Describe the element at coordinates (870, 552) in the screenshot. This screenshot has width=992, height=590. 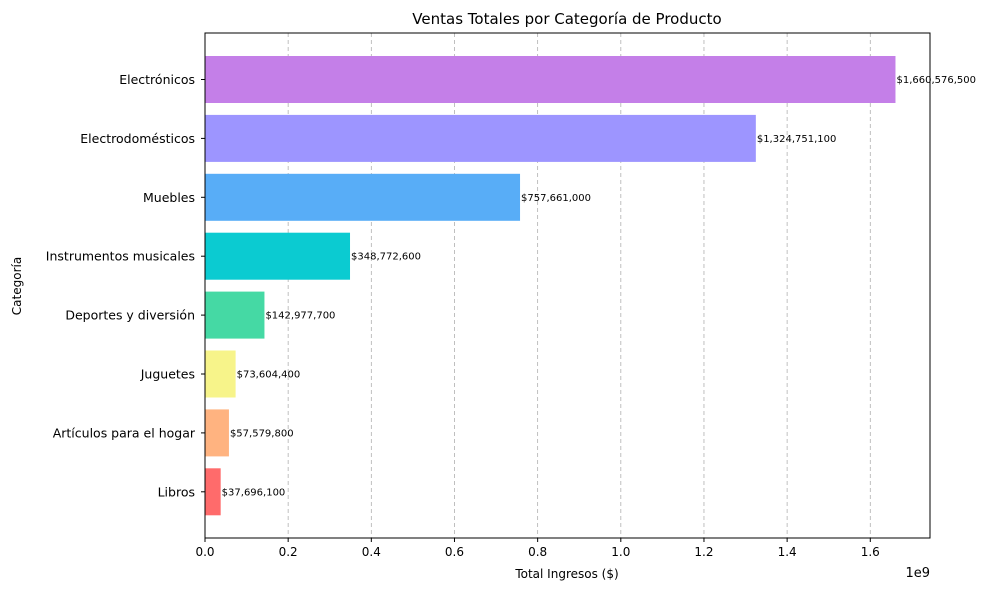
I see `x-tick-label: 1.6` at that location.